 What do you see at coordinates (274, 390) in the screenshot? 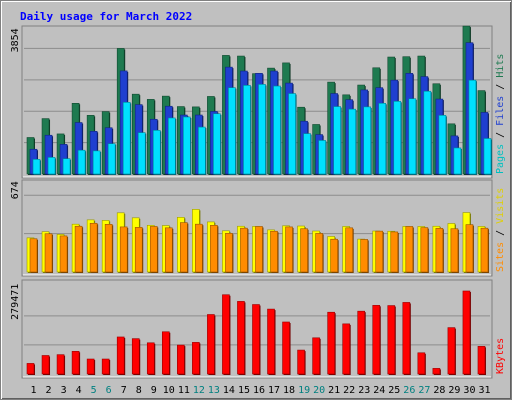
I see `x-tick-label: 17` at bounding box center [274, 390].